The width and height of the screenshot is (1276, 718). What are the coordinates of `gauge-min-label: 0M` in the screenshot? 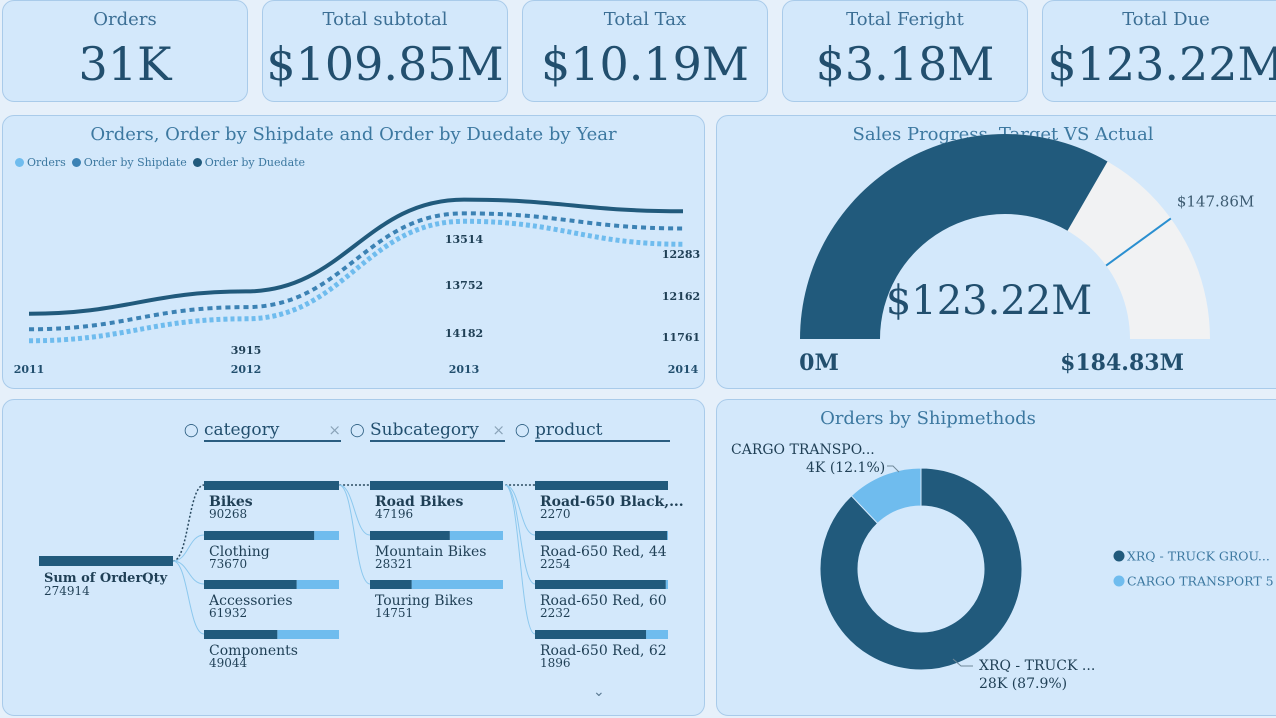 It's located at (819, 363).